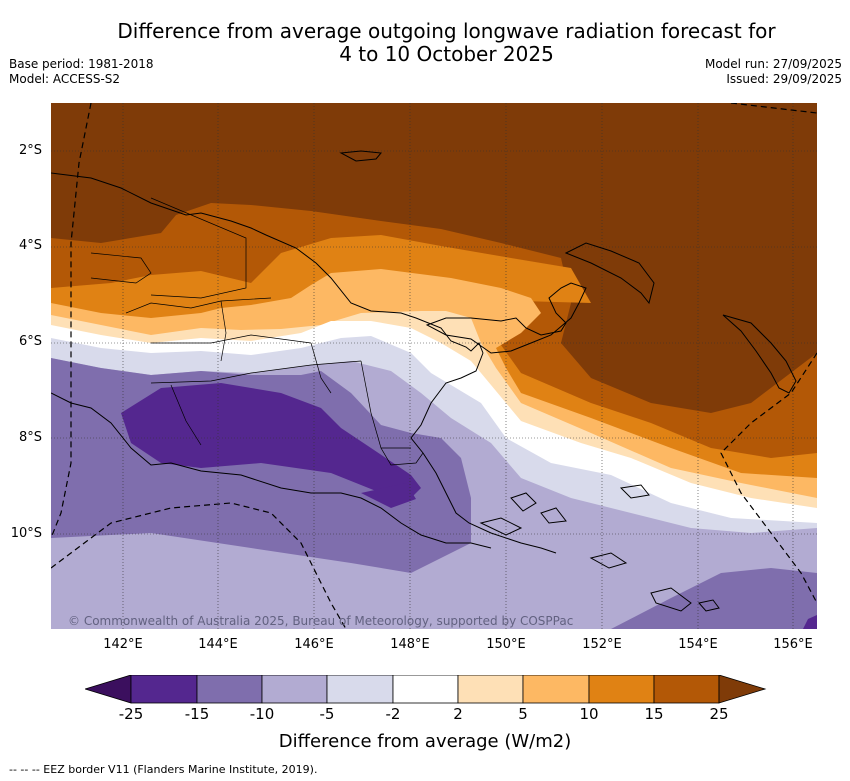 This screenshot has height=781, width=850. I want to click on issued-date: Issued: 29/09/2025, so click(784, 79).